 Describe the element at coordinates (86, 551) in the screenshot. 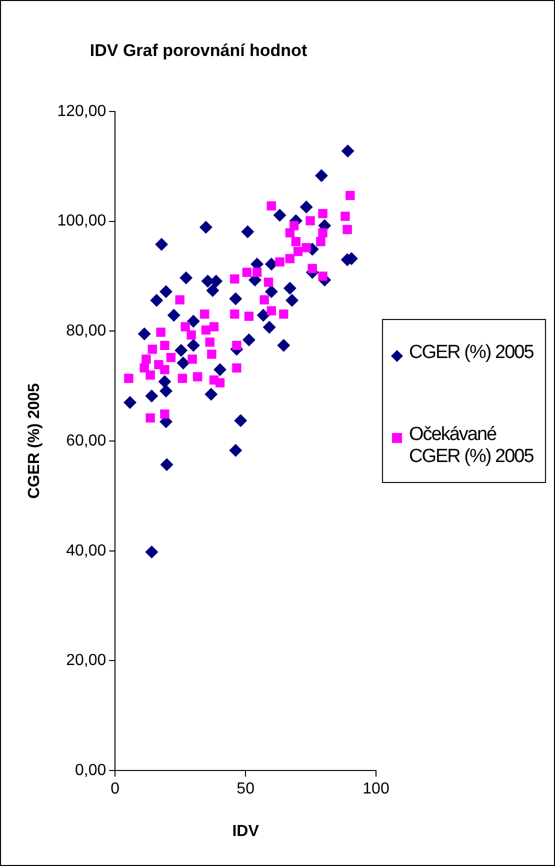

I see `y-tick-label: 40,00` at that location.